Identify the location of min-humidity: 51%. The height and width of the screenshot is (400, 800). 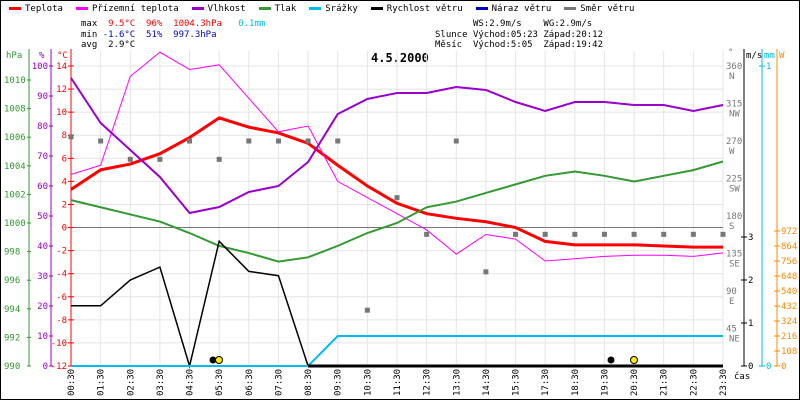
(154, 34).